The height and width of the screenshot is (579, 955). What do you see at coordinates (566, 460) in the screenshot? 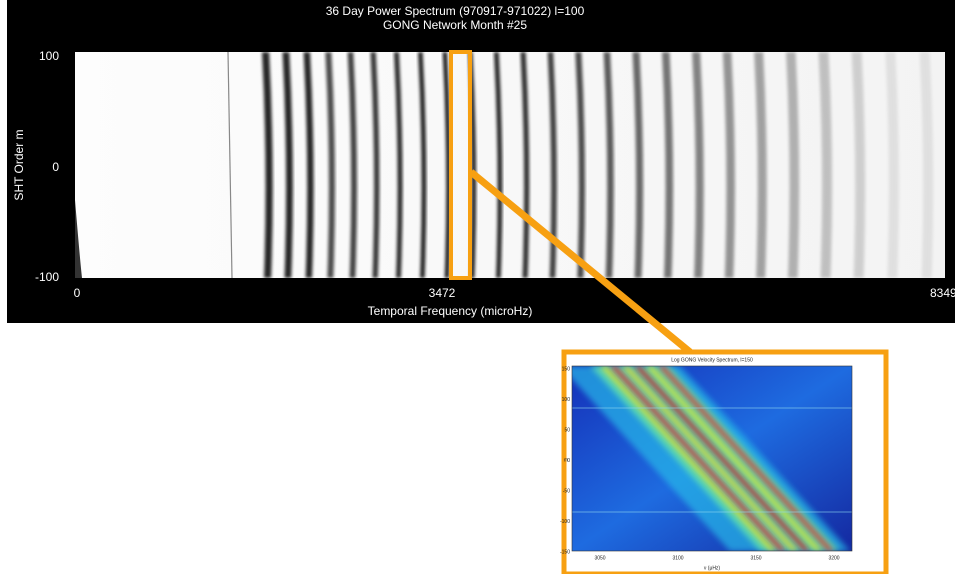
I see `inset-y-axis-label: m` at bounding box center [566, 460].